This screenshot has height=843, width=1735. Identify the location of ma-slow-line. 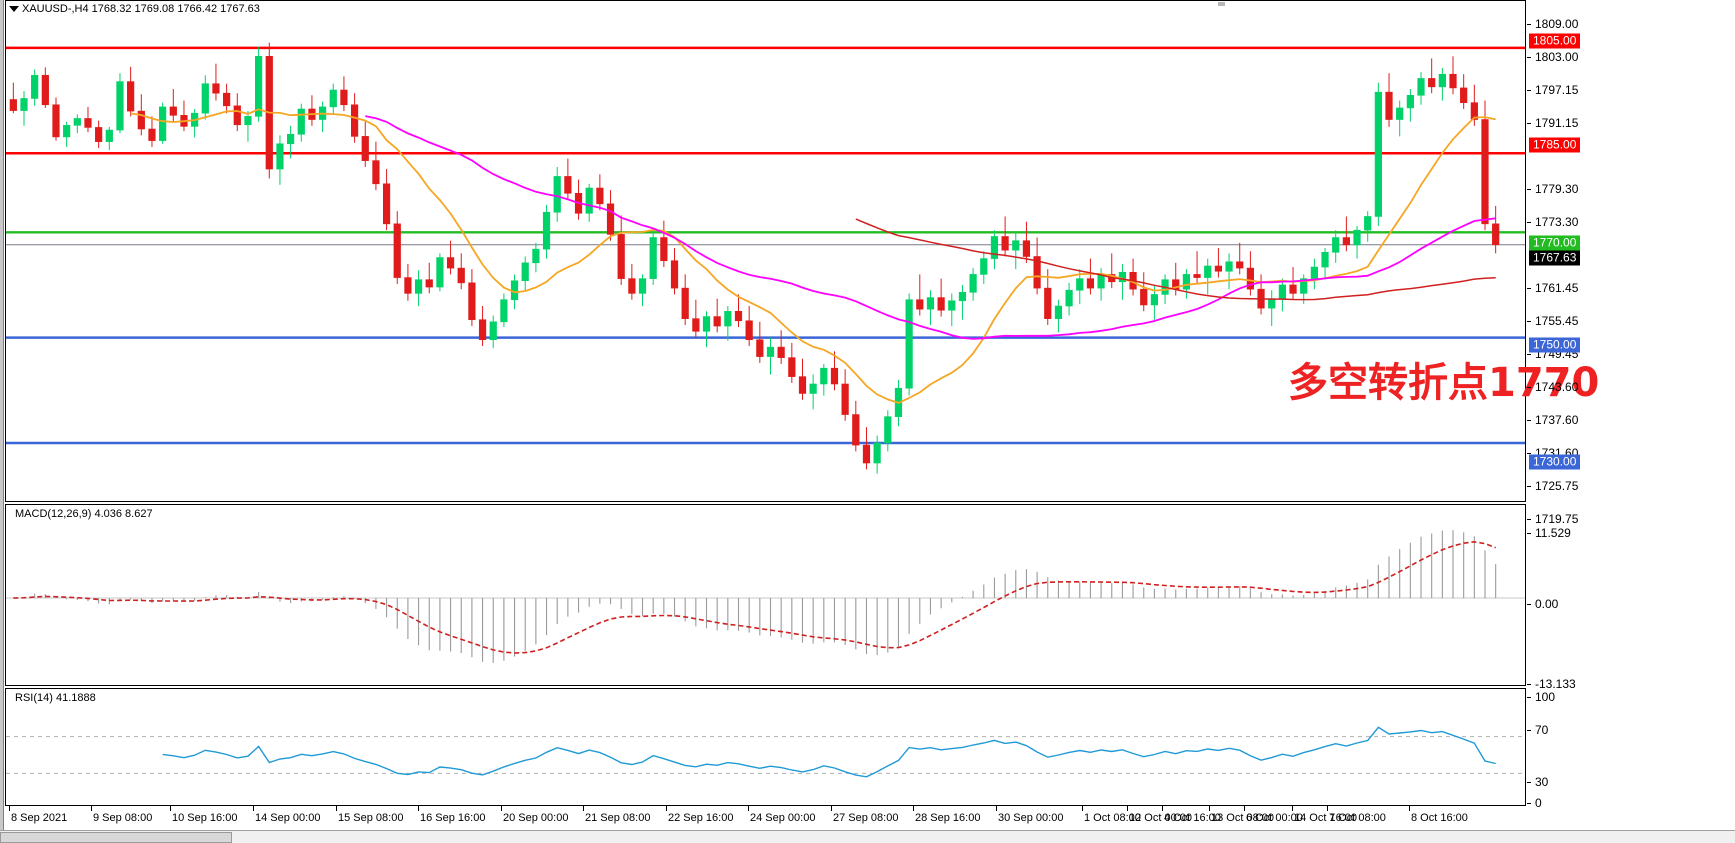
(1175, 259).